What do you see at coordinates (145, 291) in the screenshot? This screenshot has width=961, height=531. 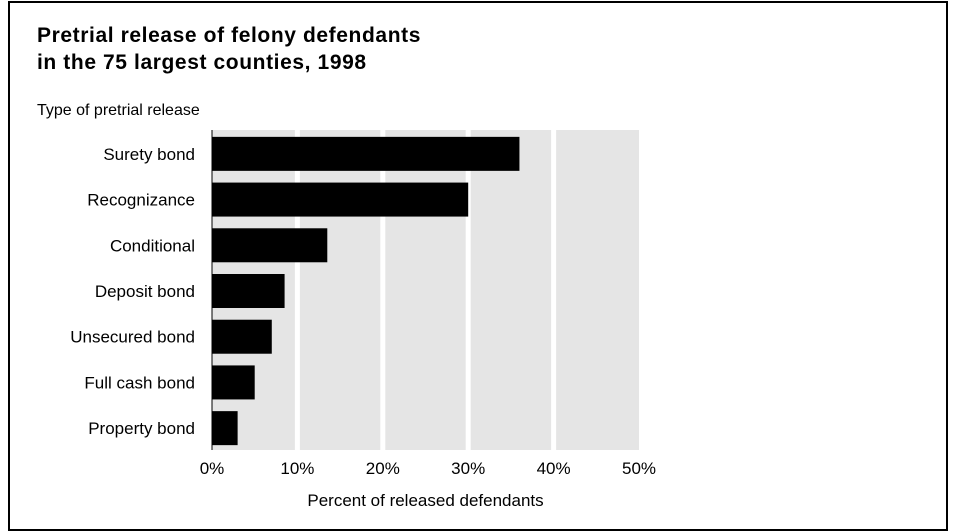 I see `category-label: Deposit bond` at bounding box center [145, 291].